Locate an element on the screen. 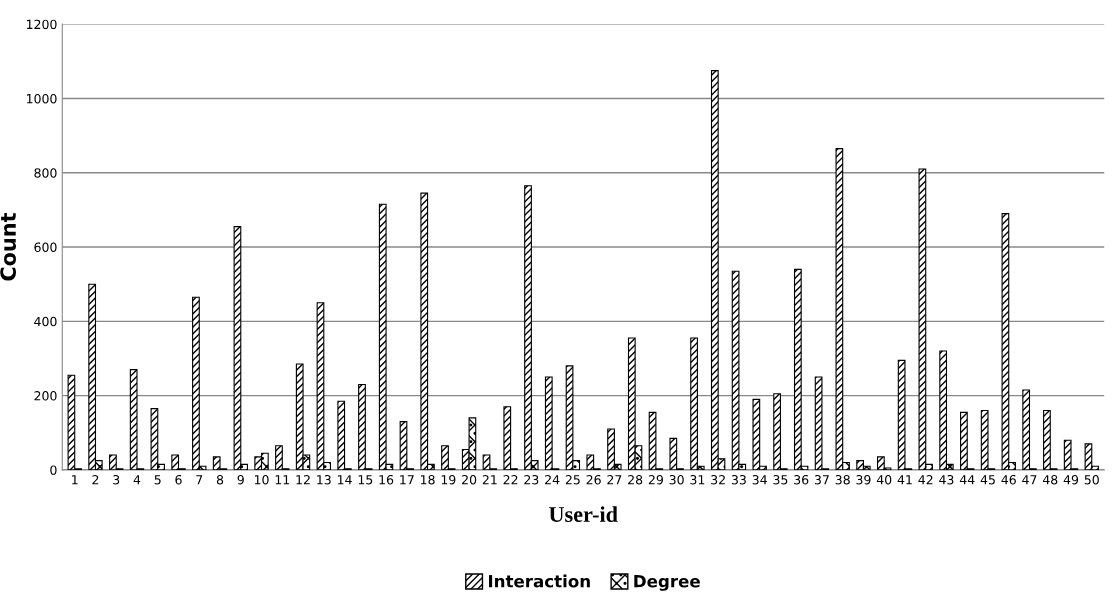 This screenshot has width=1112, height=604. x-tick-label: 10 is located at coordinates (261, 479).